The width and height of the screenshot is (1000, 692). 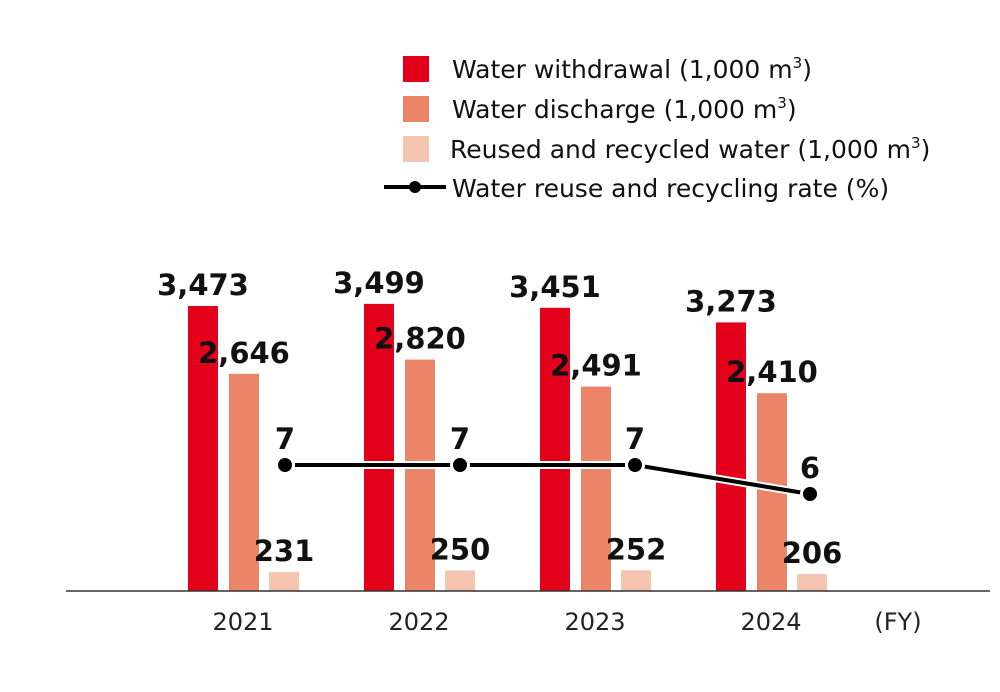 What do you see at coordinates (594, 622) in the screenshot?
I see `x-tick-2023: 2023` at bounding box center [594, 622].